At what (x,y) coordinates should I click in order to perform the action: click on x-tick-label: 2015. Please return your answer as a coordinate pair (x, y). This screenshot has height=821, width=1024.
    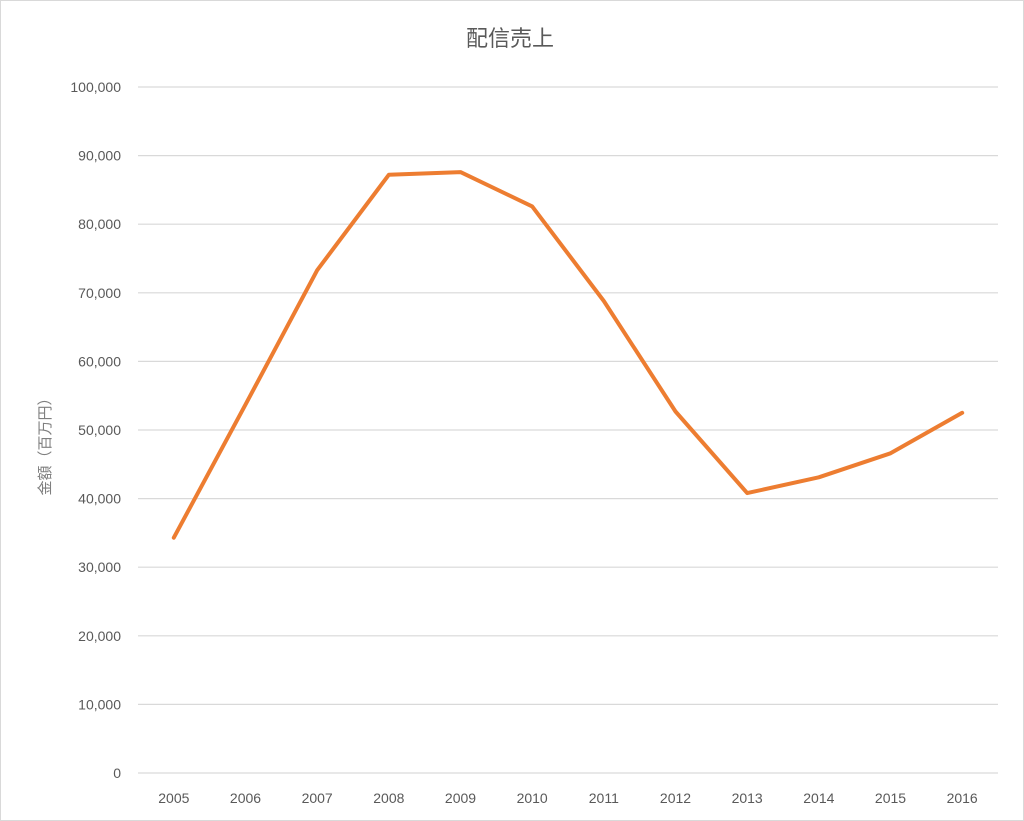
    Looking at the image, I should click on (890, 798).